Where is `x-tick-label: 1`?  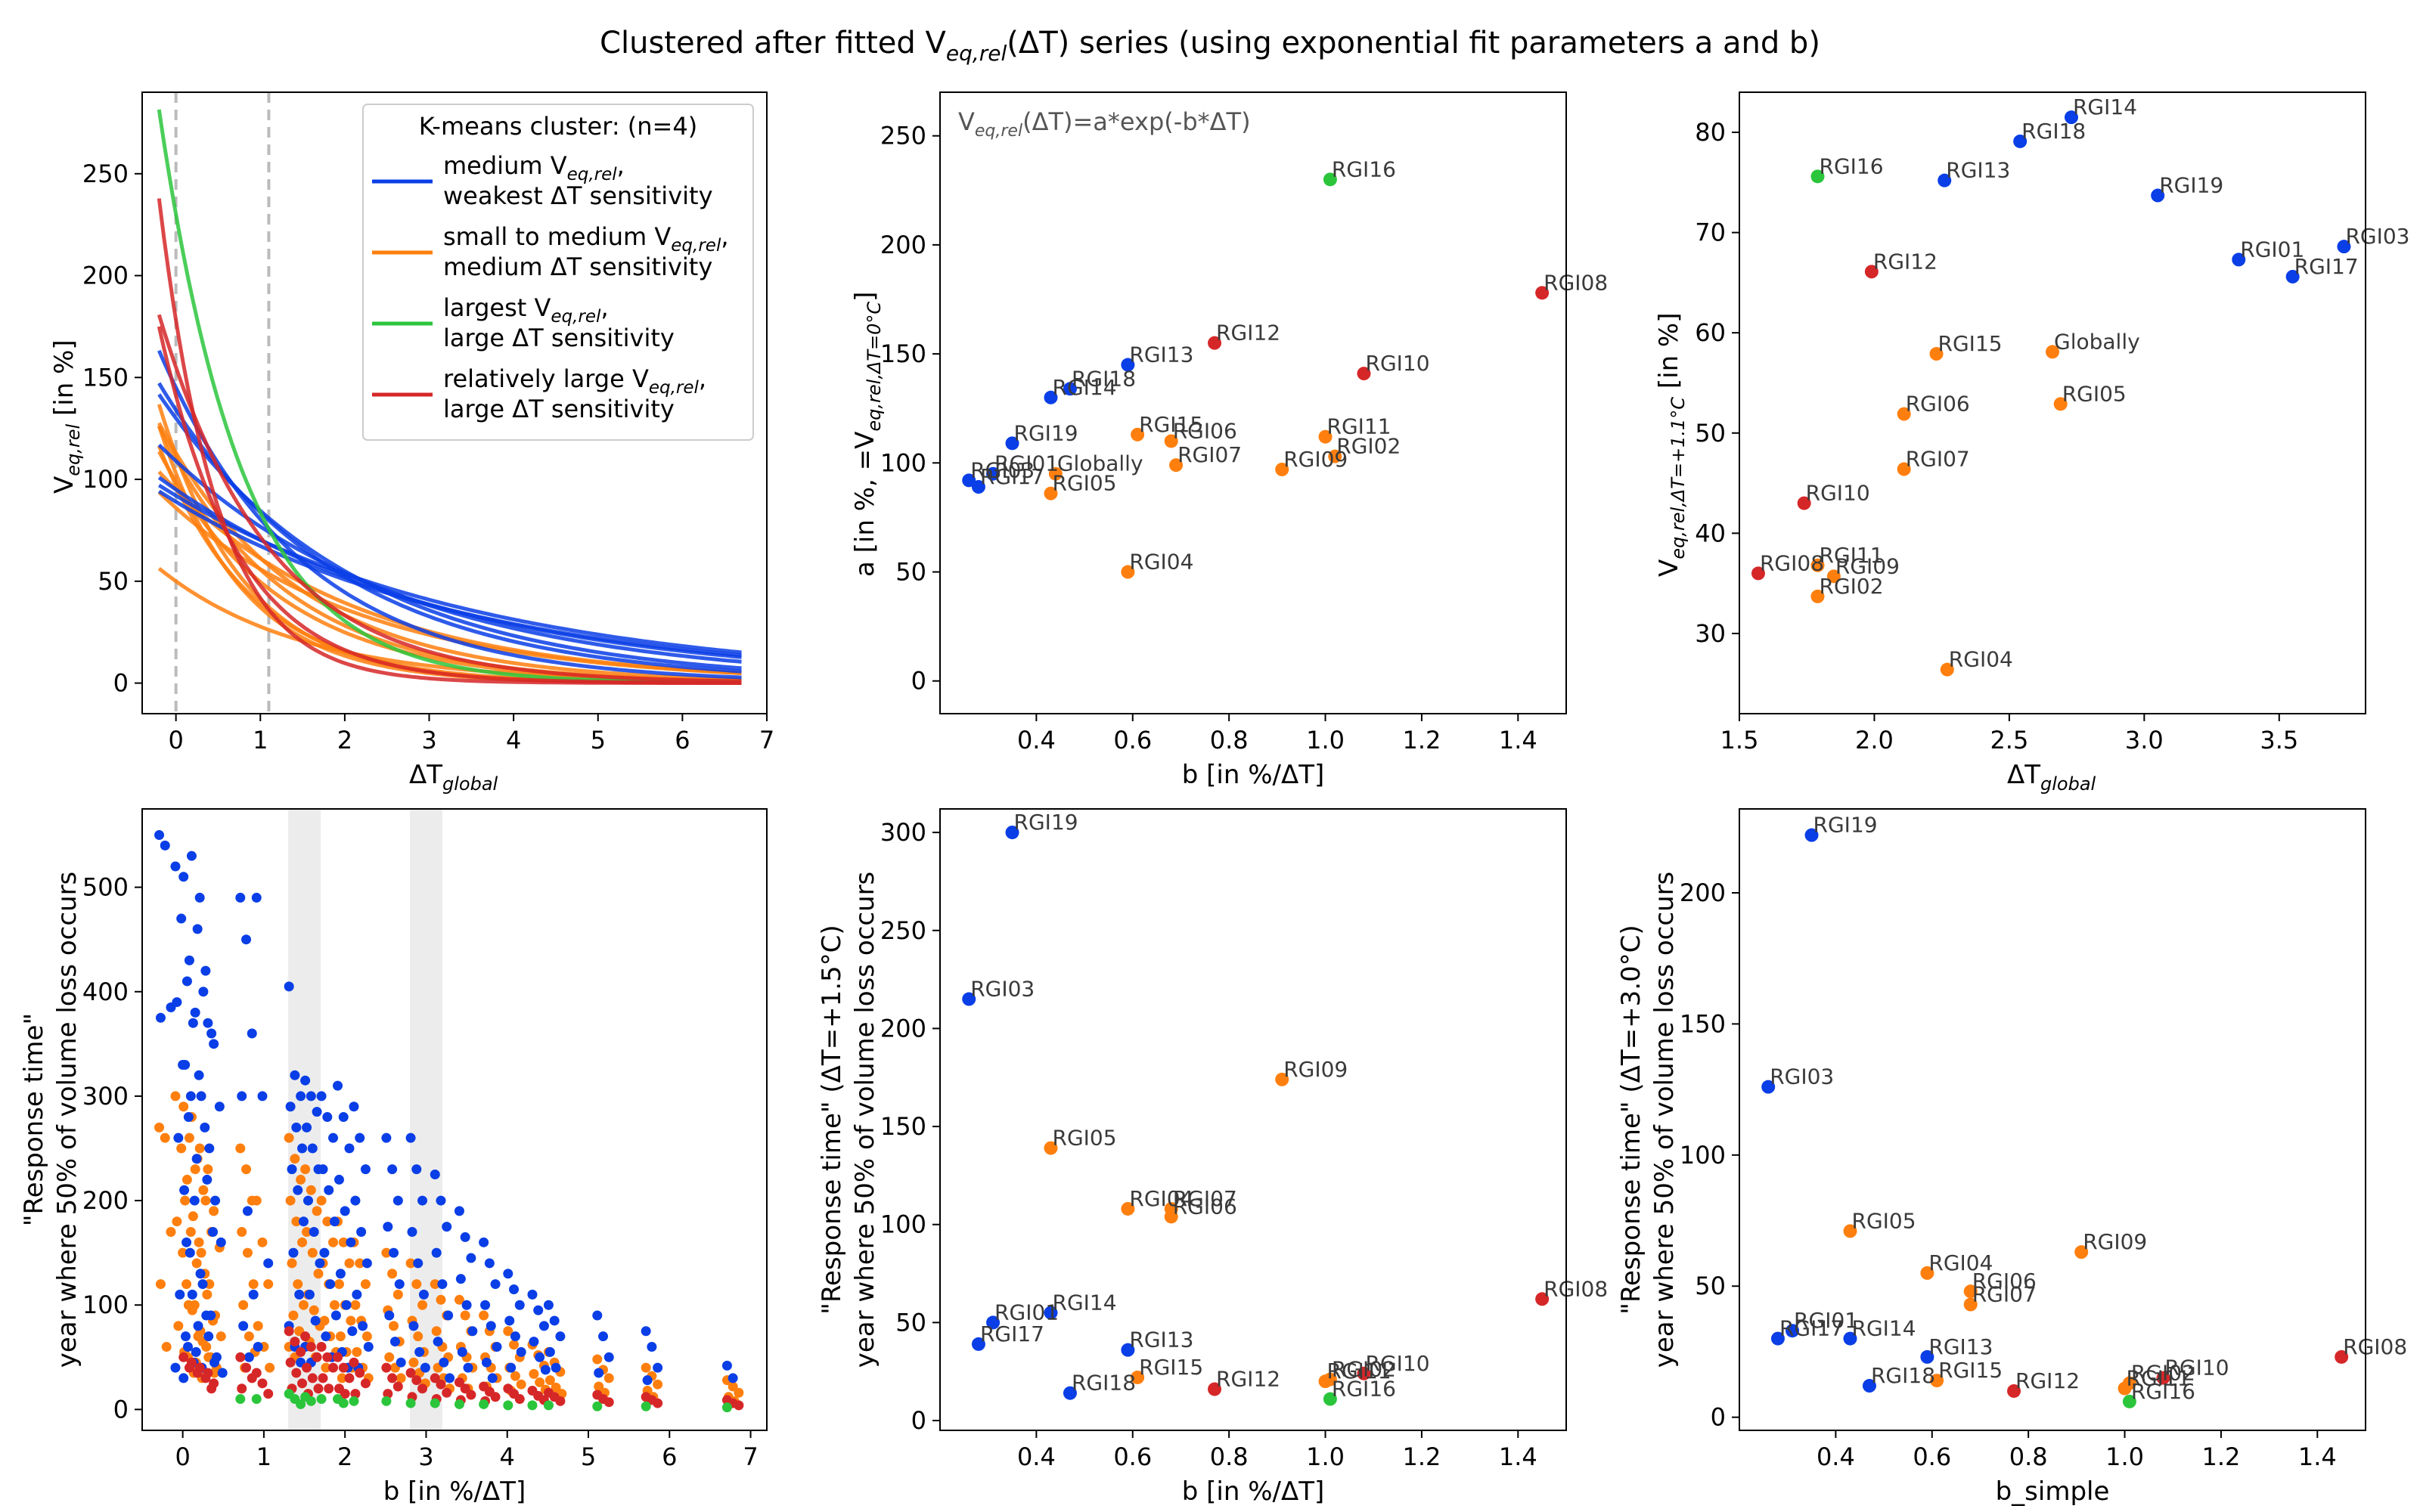 x-tick-label: 1 is located at coordinates (260, 740).